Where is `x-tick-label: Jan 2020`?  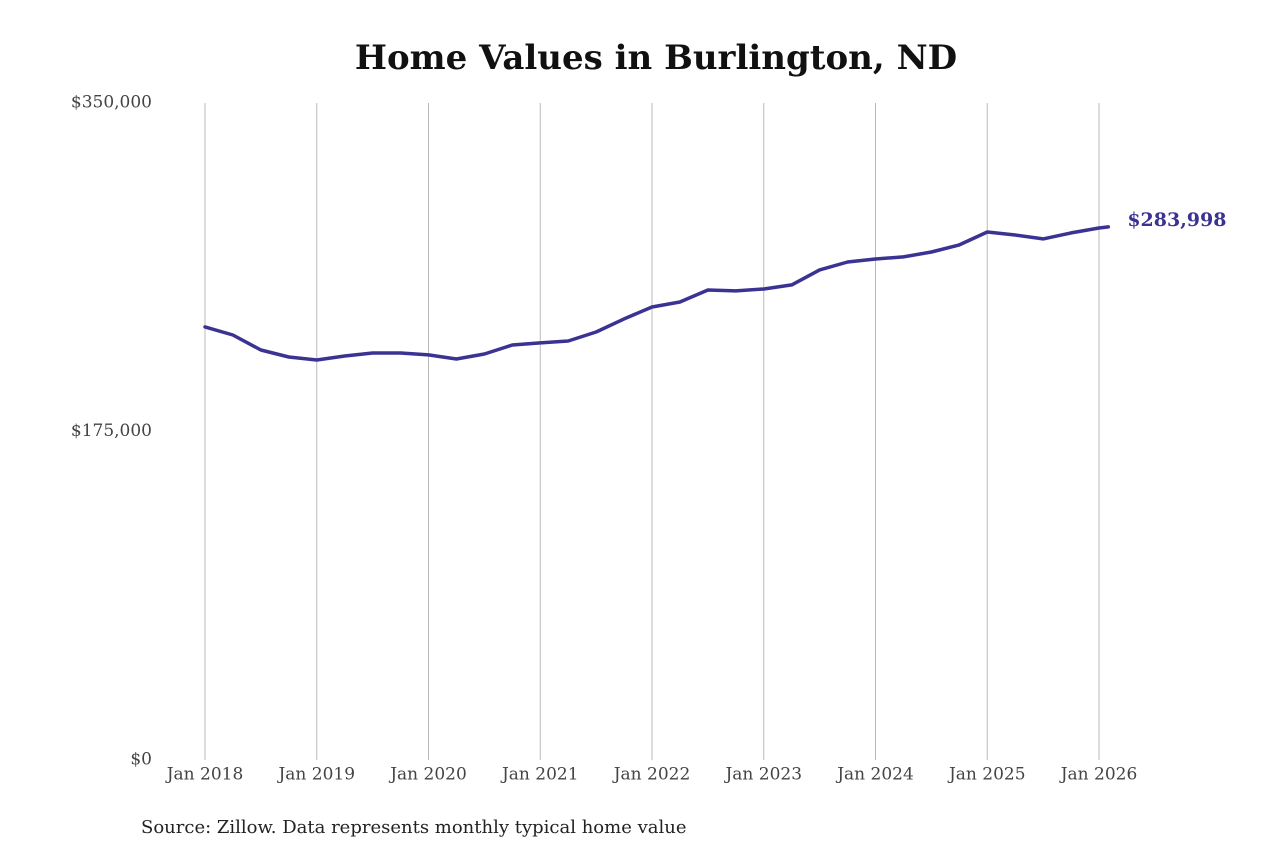
x-tick-label: Jan 2020 is located at coordinates (427, 775).